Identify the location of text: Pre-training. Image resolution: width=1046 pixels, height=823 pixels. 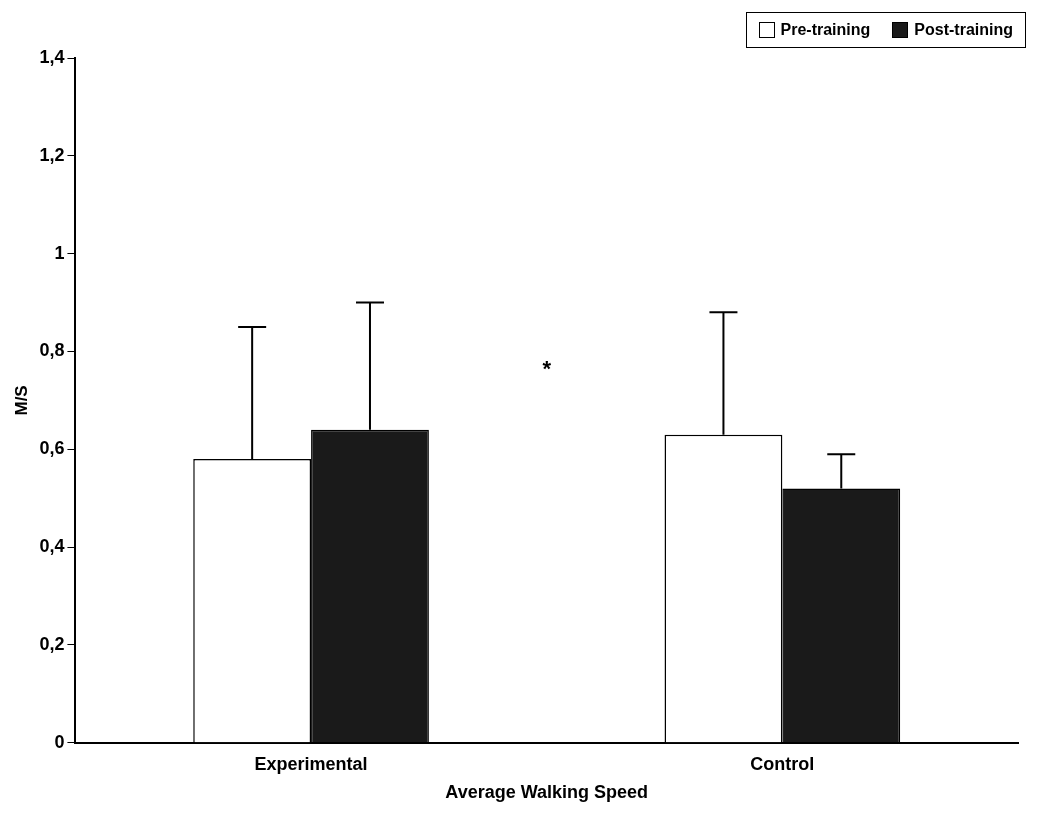
(825, 30).